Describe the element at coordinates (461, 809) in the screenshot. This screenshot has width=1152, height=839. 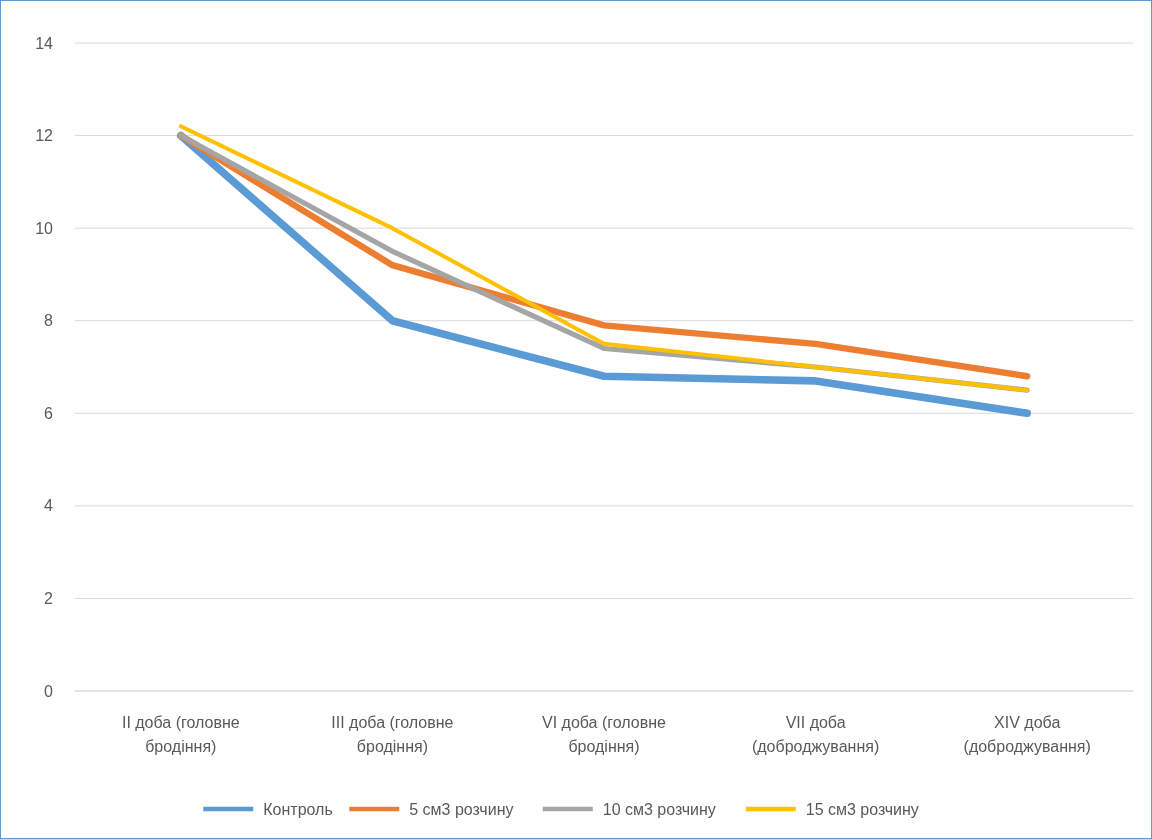
I see `legend-label: 5 см3 розчину` at that location.